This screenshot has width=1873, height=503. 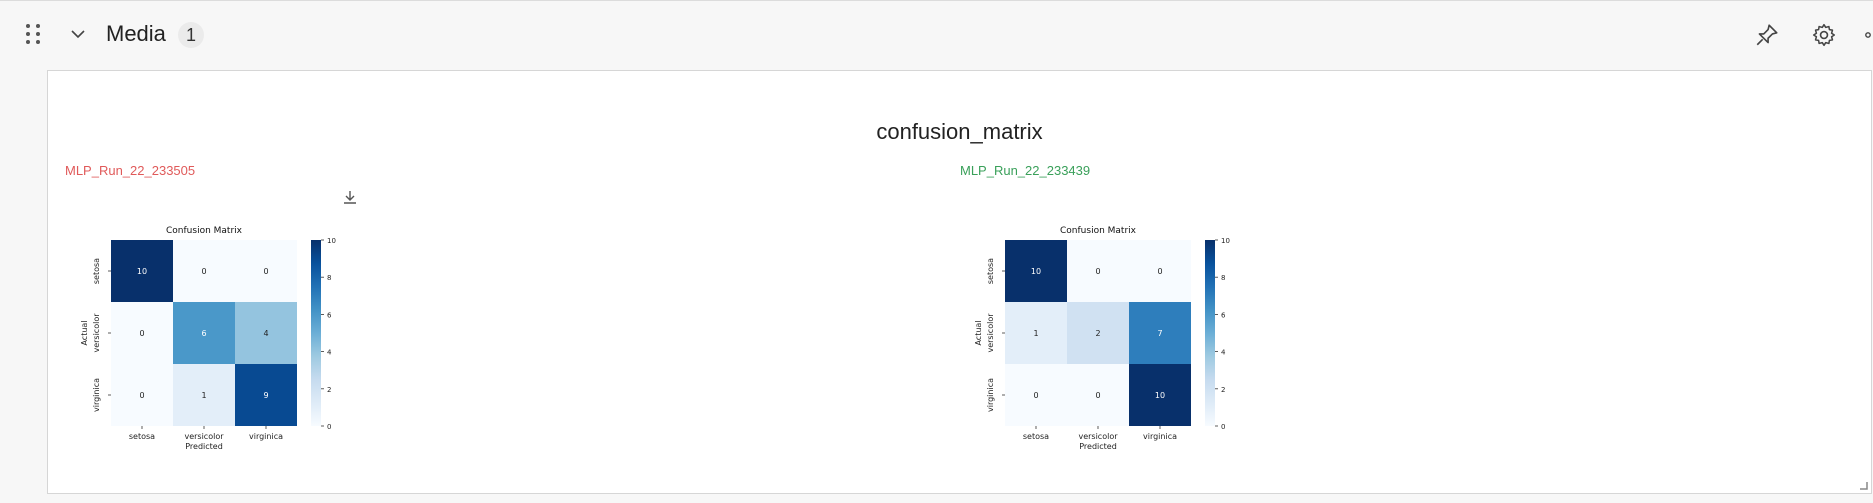 I want to click on cell-value-label: 9, so click(x=265, y=395).